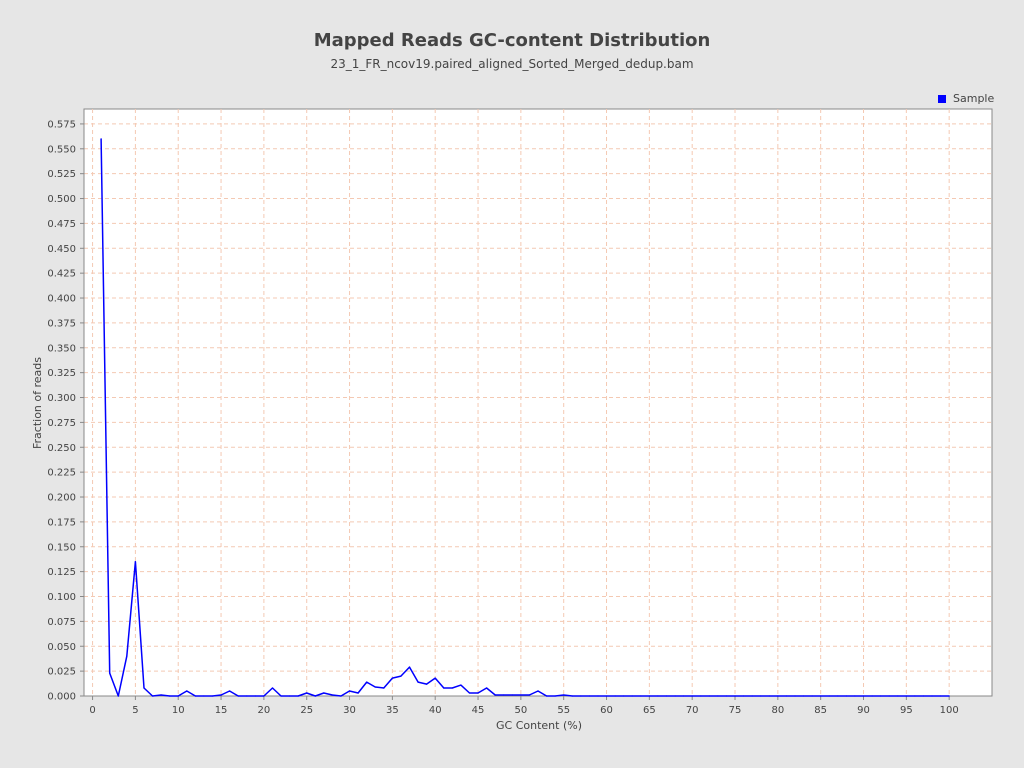 This screenshot has height=768, width=1024. What do you see at coordinates (61, 224) in the screenshot?
I see `y-tick-label: 0.475` at bounding box center [61, 224].